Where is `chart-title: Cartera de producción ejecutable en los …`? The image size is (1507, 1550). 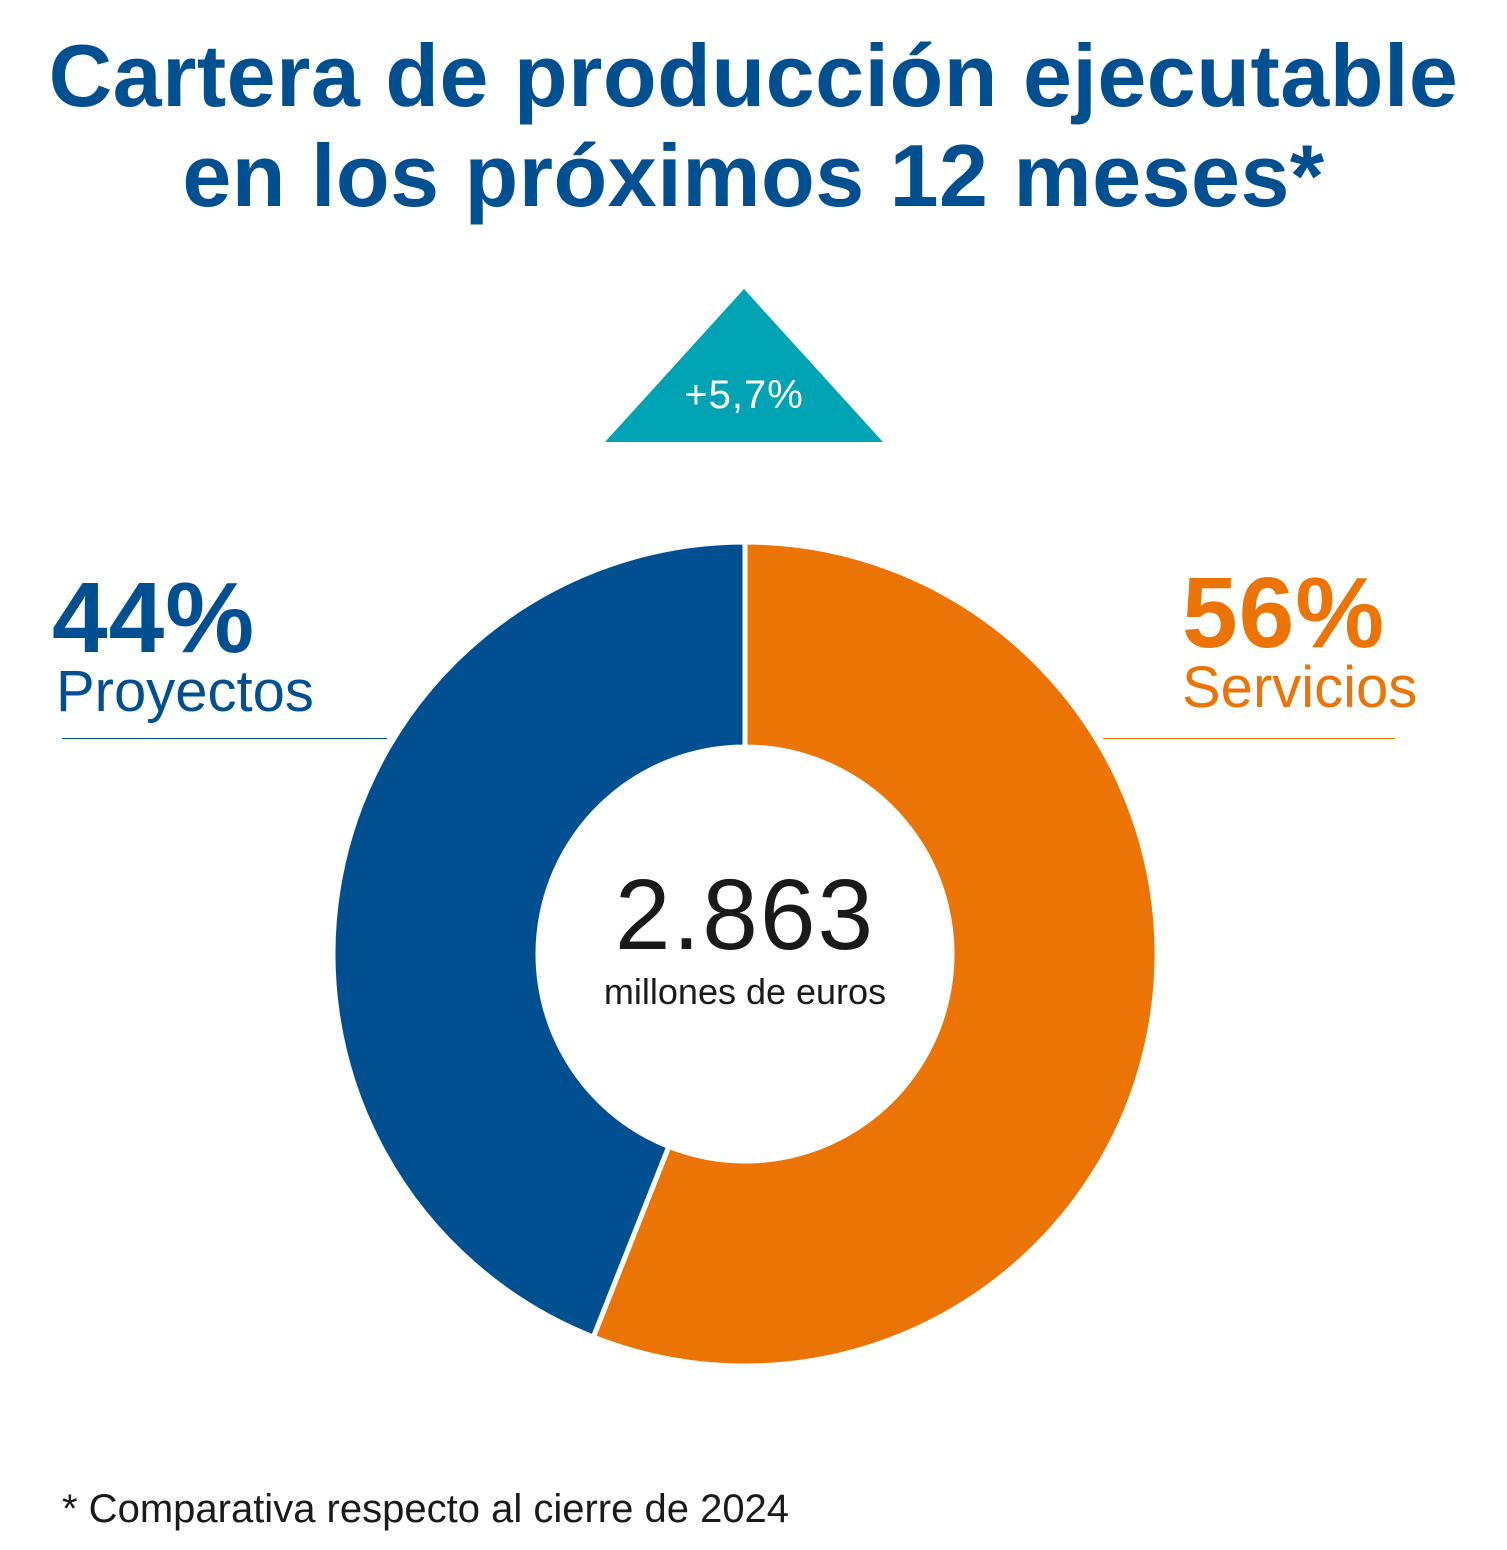 chart-title: Cartera de producción ejecutable en los … is located at coordinates (753, 126).